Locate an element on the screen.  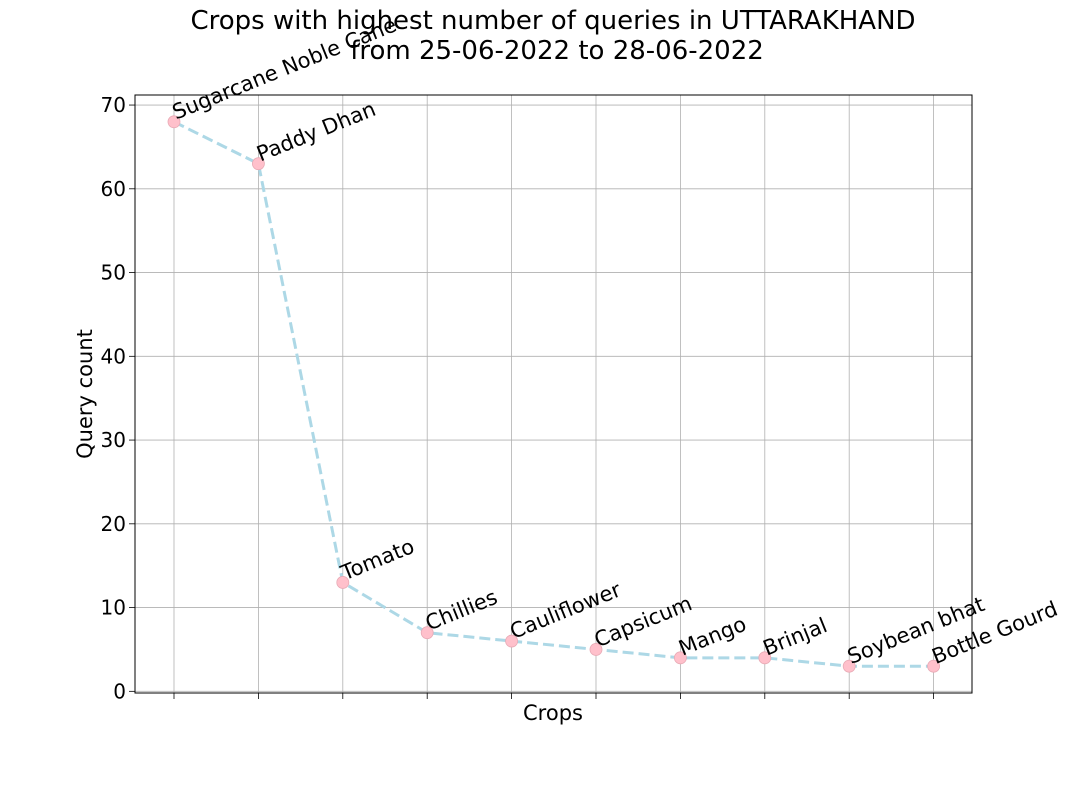
y-tick-label: 20 is located at coordinates (113, 524).